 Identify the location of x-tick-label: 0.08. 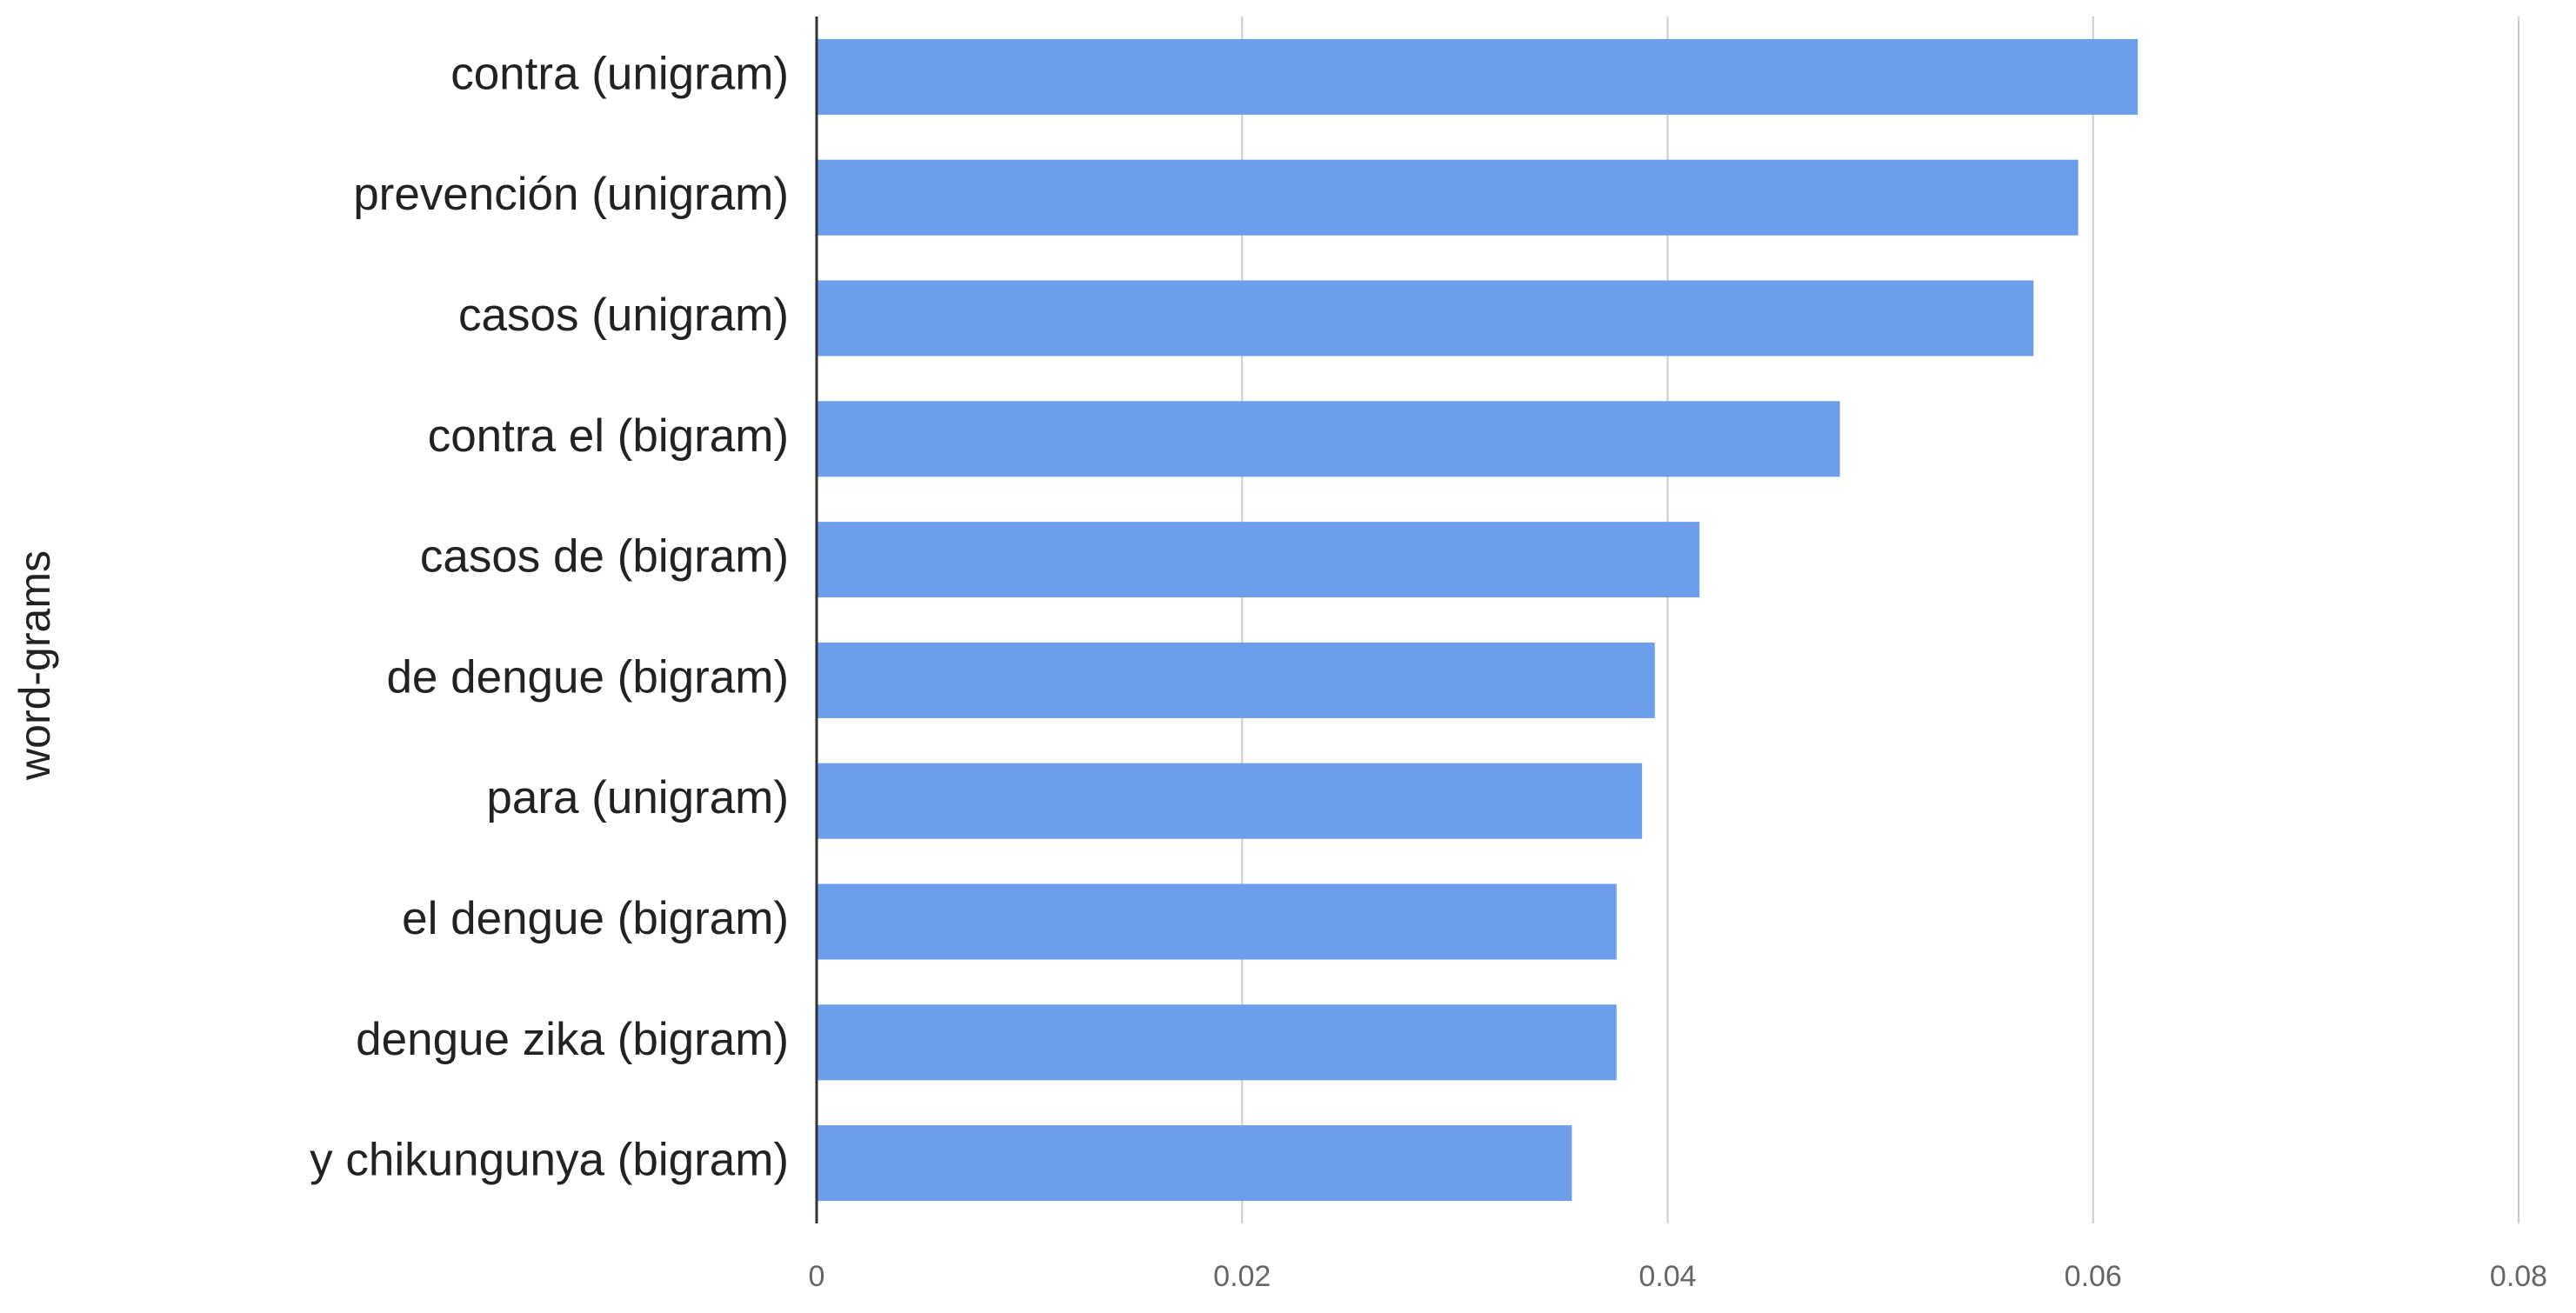
(2519, 1276).